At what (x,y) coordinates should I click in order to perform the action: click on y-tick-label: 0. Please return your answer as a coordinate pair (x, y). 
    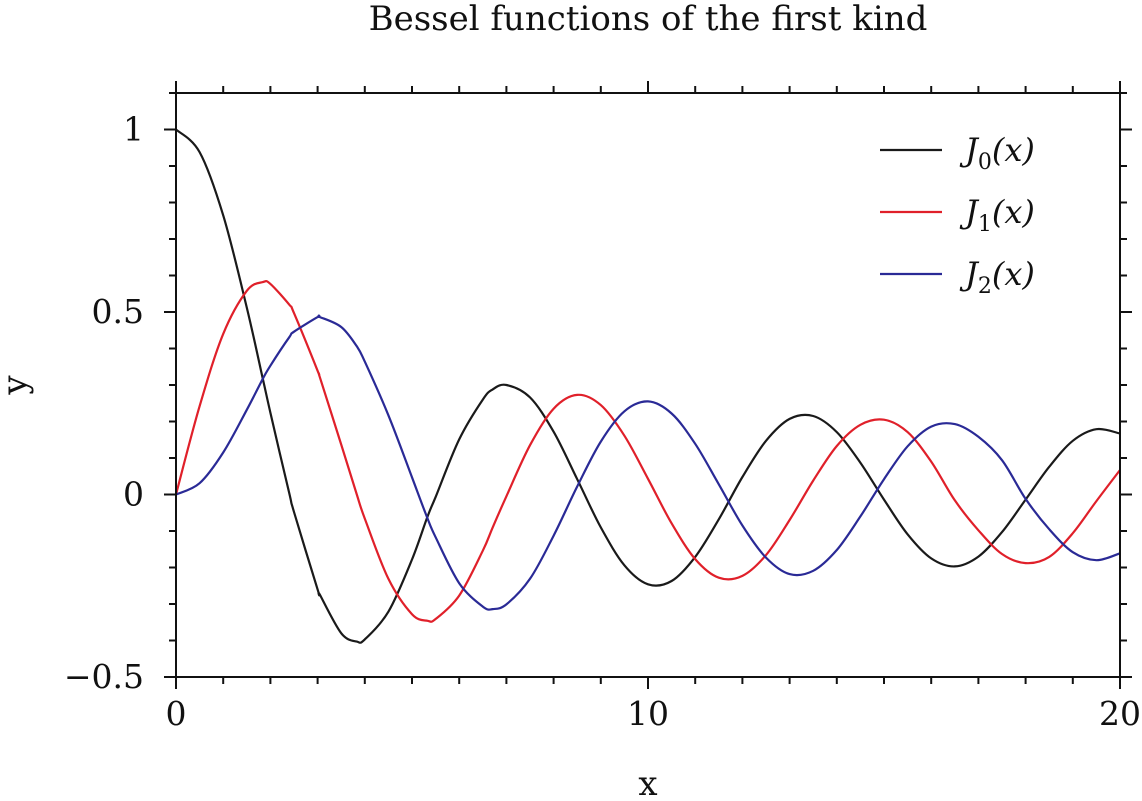
    Looking at the image, I should click on (133, 494).